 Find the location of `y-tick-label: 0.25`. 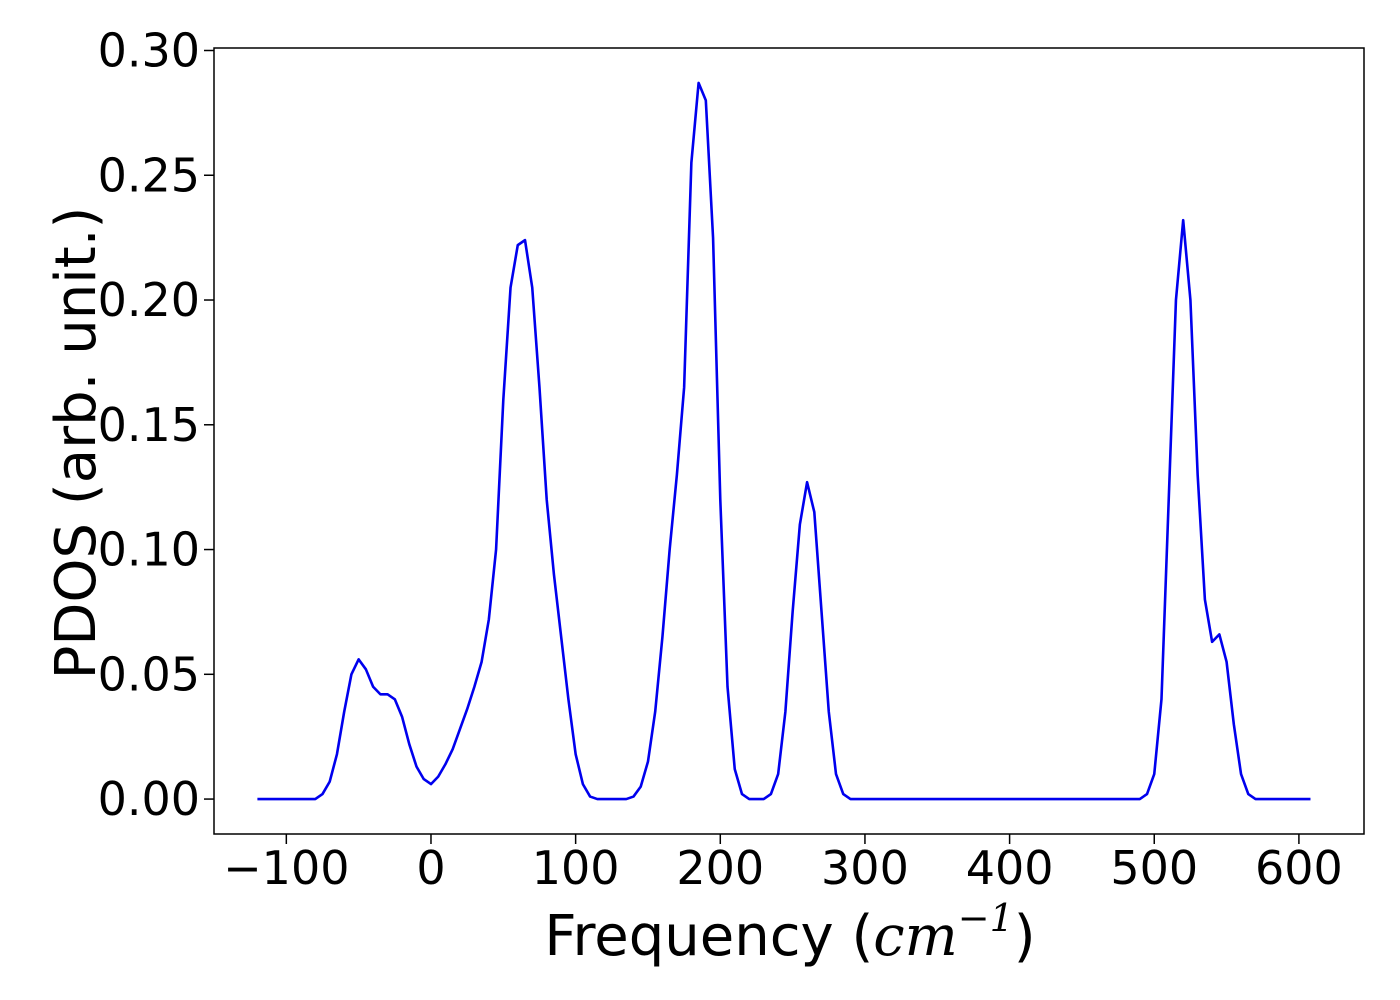

y-tick-label: 0.25 is located at coordinates (149, 175).